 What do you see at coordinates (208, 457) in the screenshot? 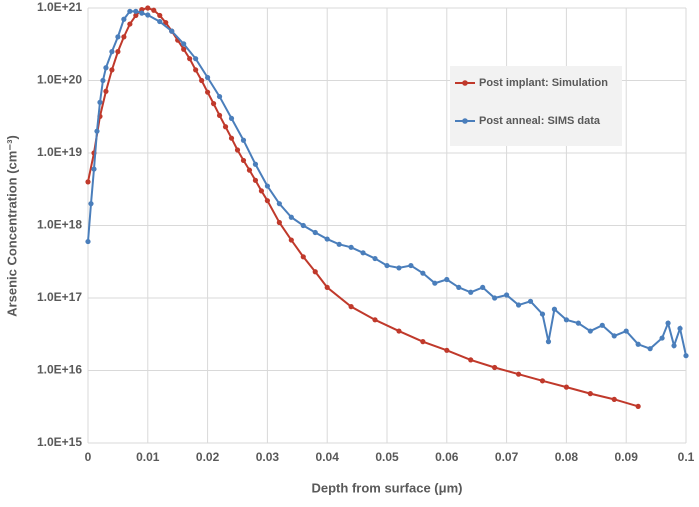
I see `x-tick-label: 0.02` at bounding box center [208, 457].